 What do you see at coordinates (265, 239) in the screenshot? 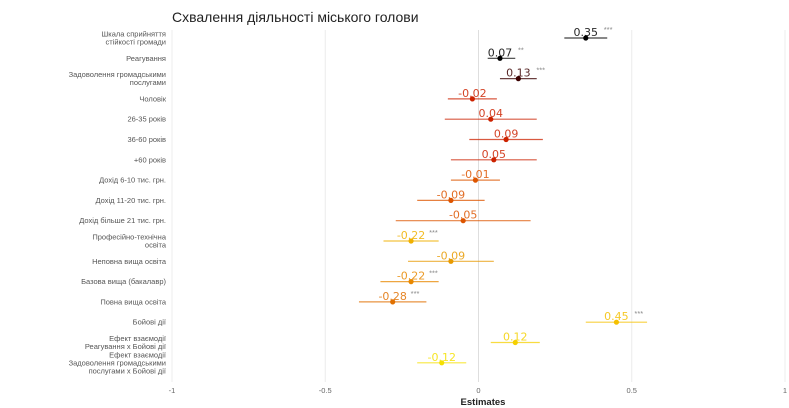
I see `estimate-row: Професійно-технічна освіта -0.22 ***` at bounding box center [265, 239].